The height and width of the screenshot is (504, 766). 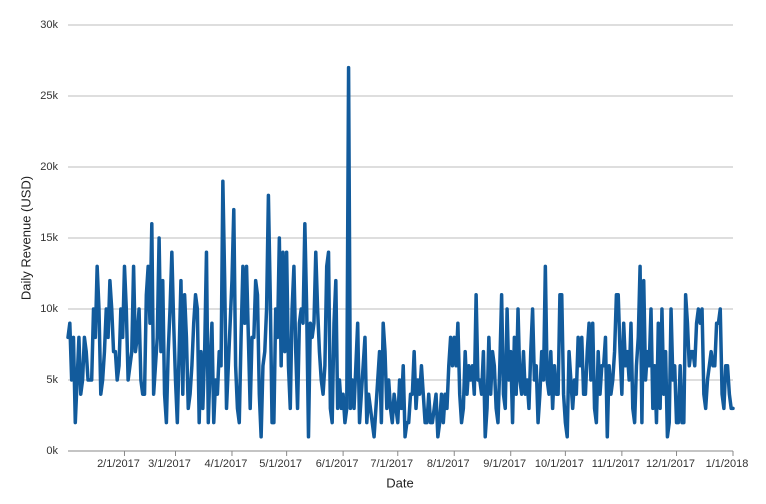 I want to click on x-tick-label: 9/1/2017, so click(x=504, y=464).